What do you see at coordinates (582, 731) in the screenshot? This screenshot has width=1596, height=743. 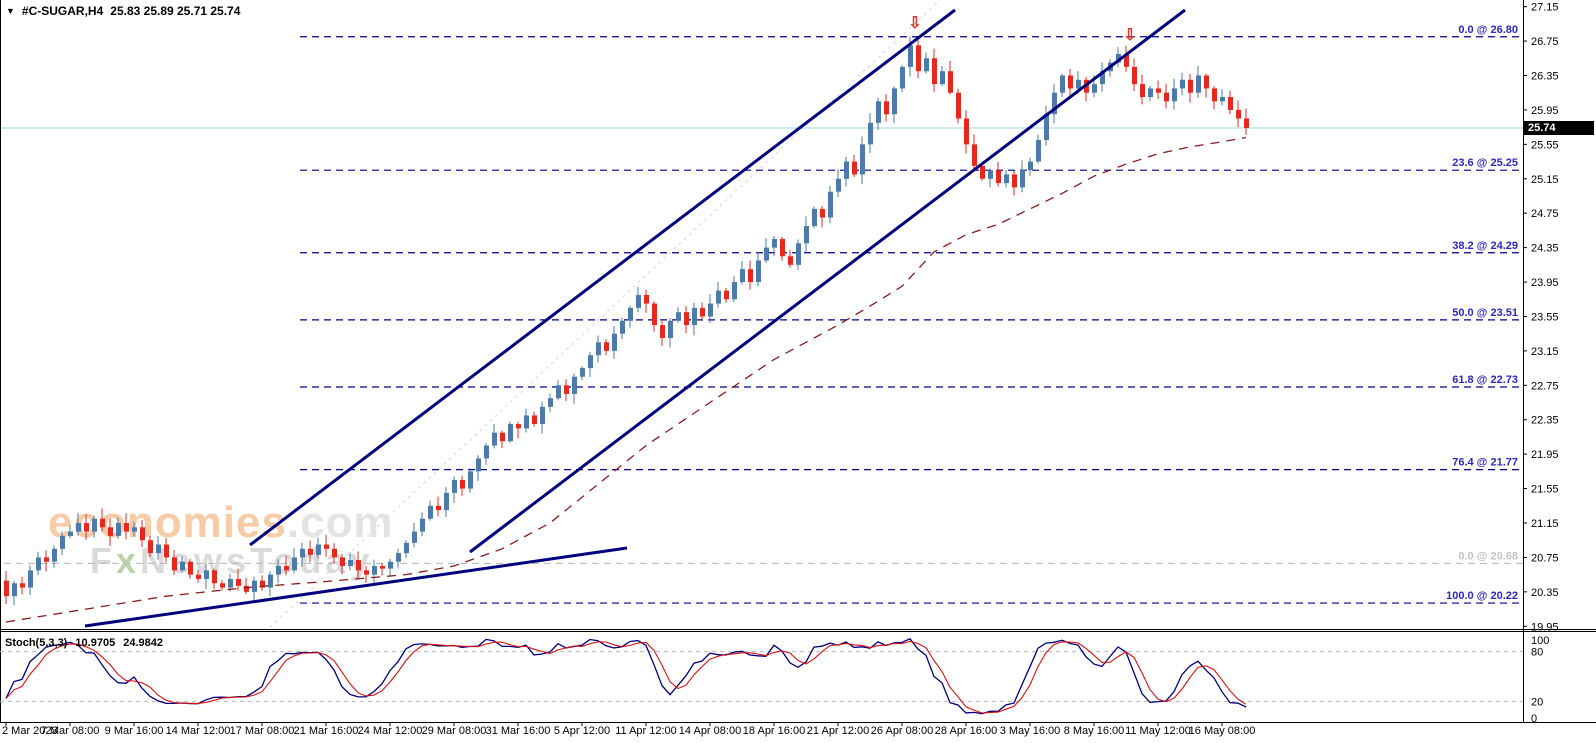 I see `time-tick-label-9: 5 Apr 12:00` at bounding box center [582, 731].